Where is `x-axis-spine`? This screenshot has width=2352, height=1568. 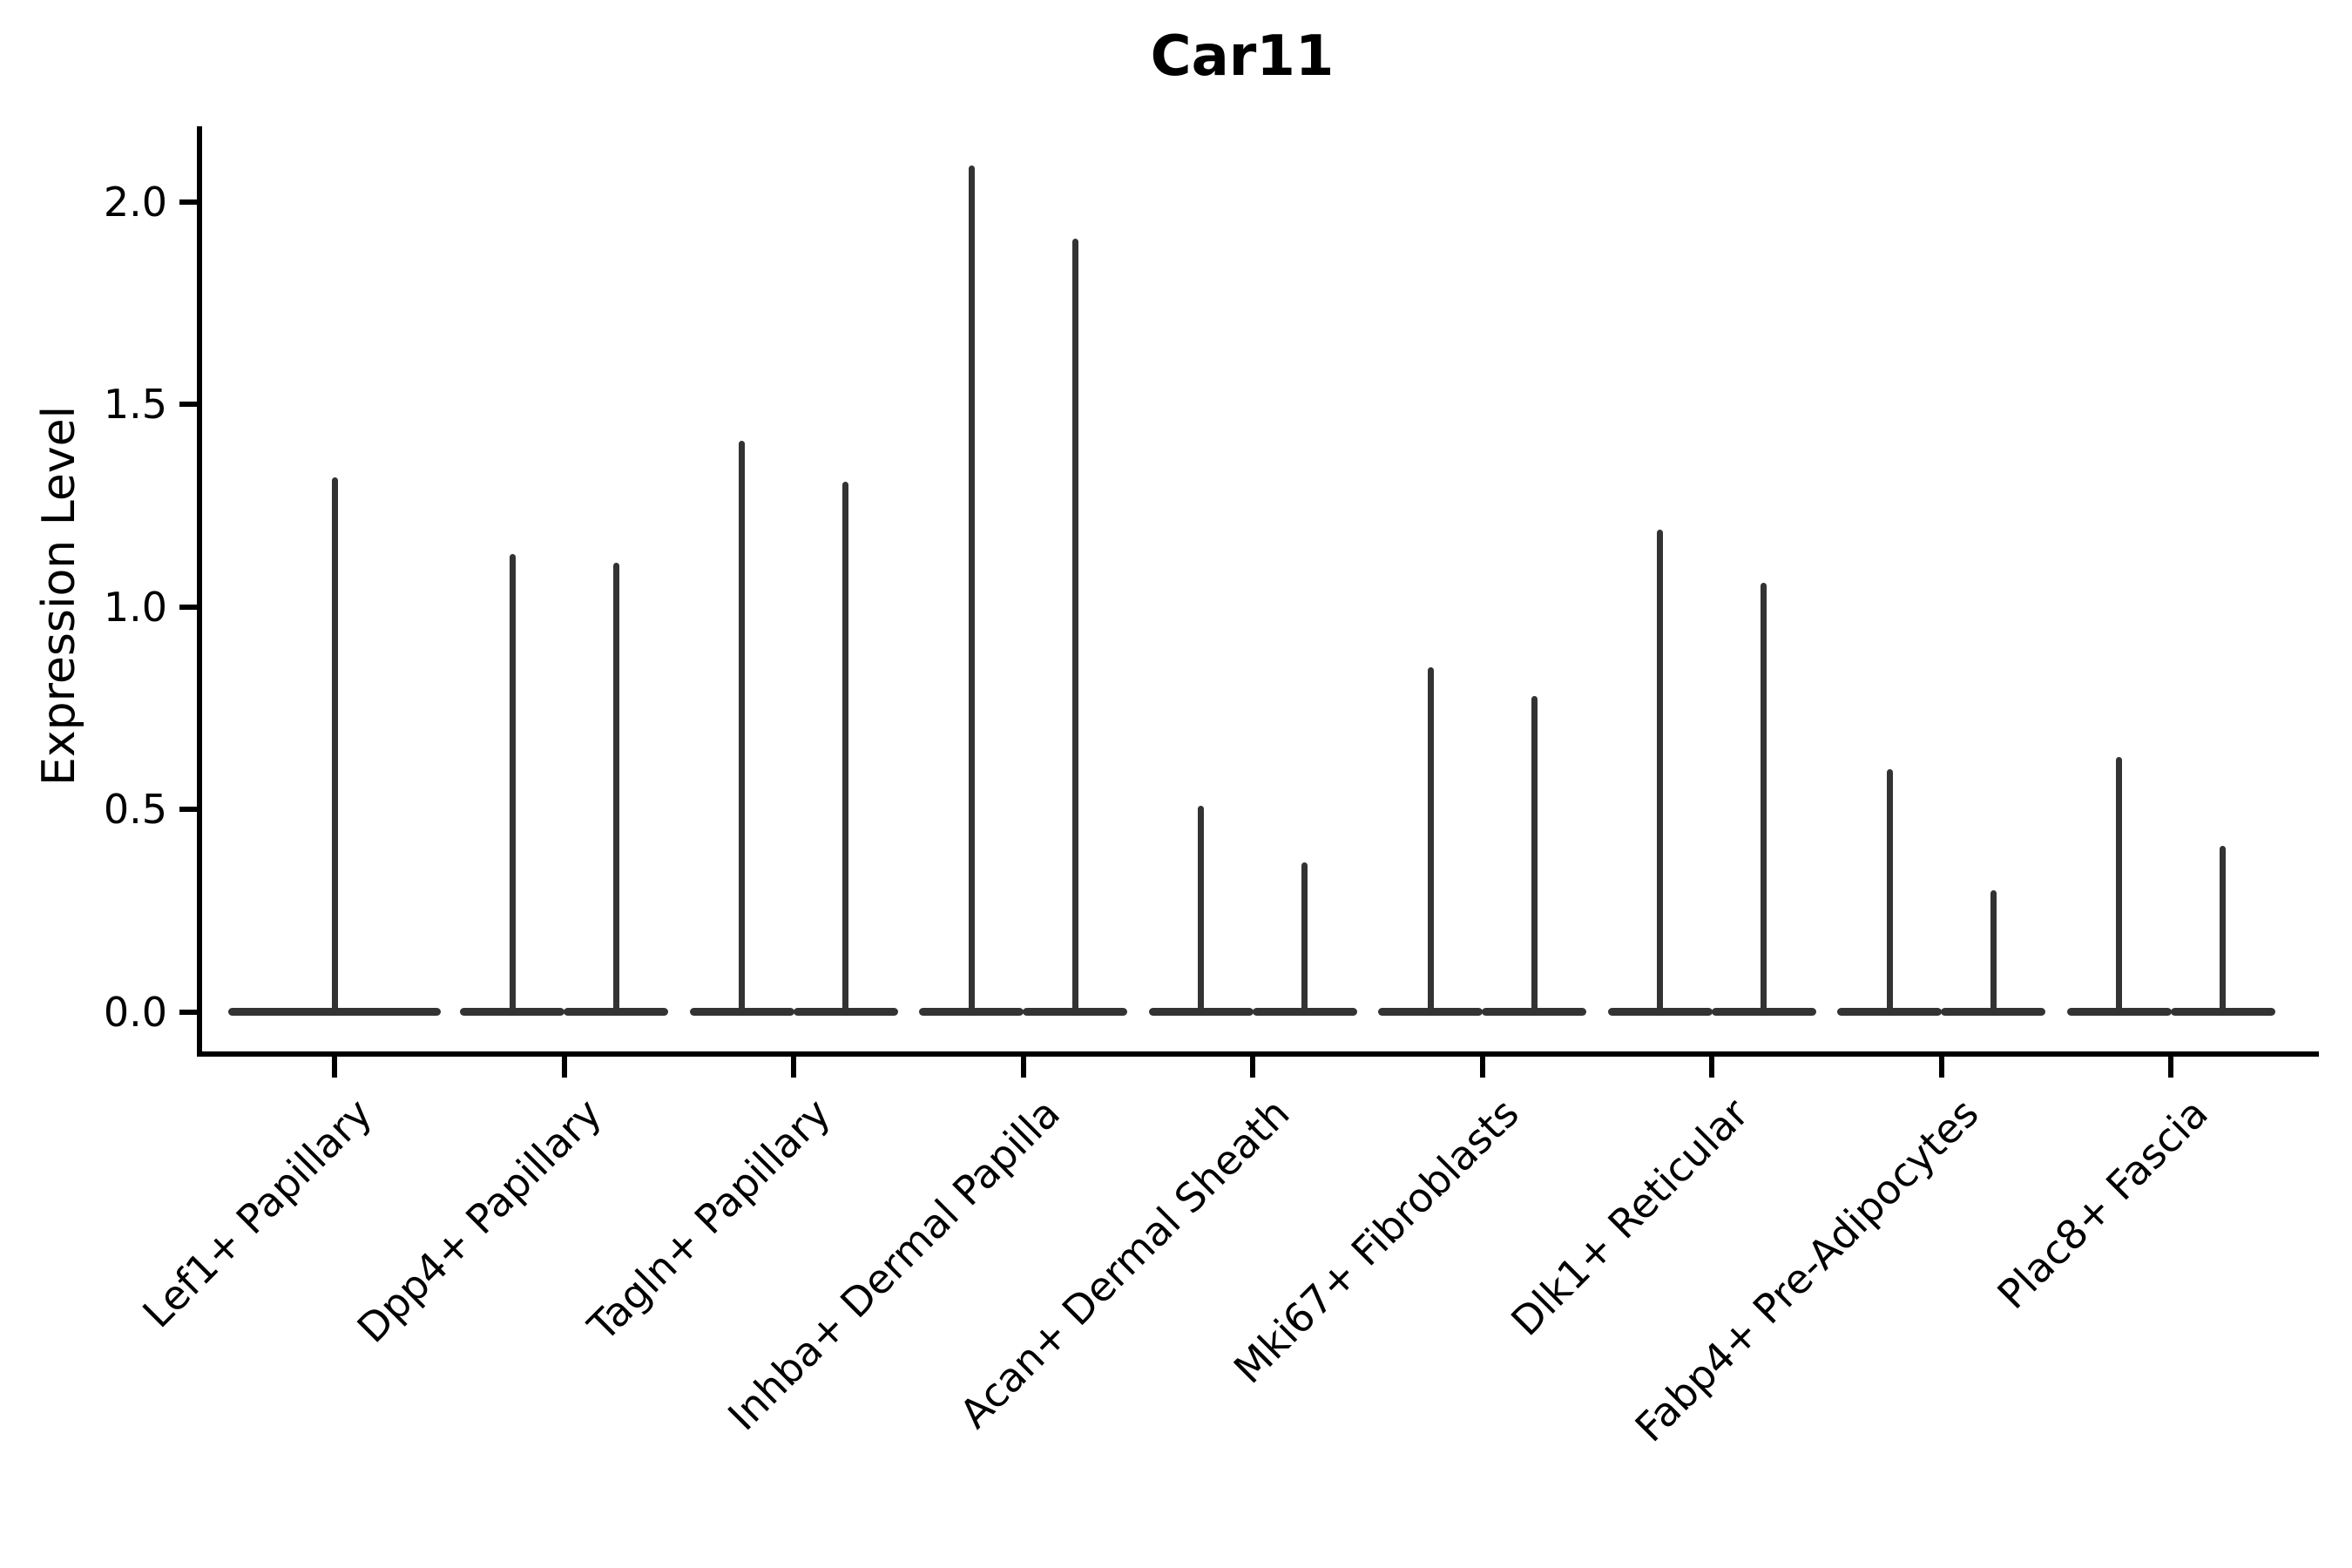
x-axis-spine is located at coordinates (1258, 1054).